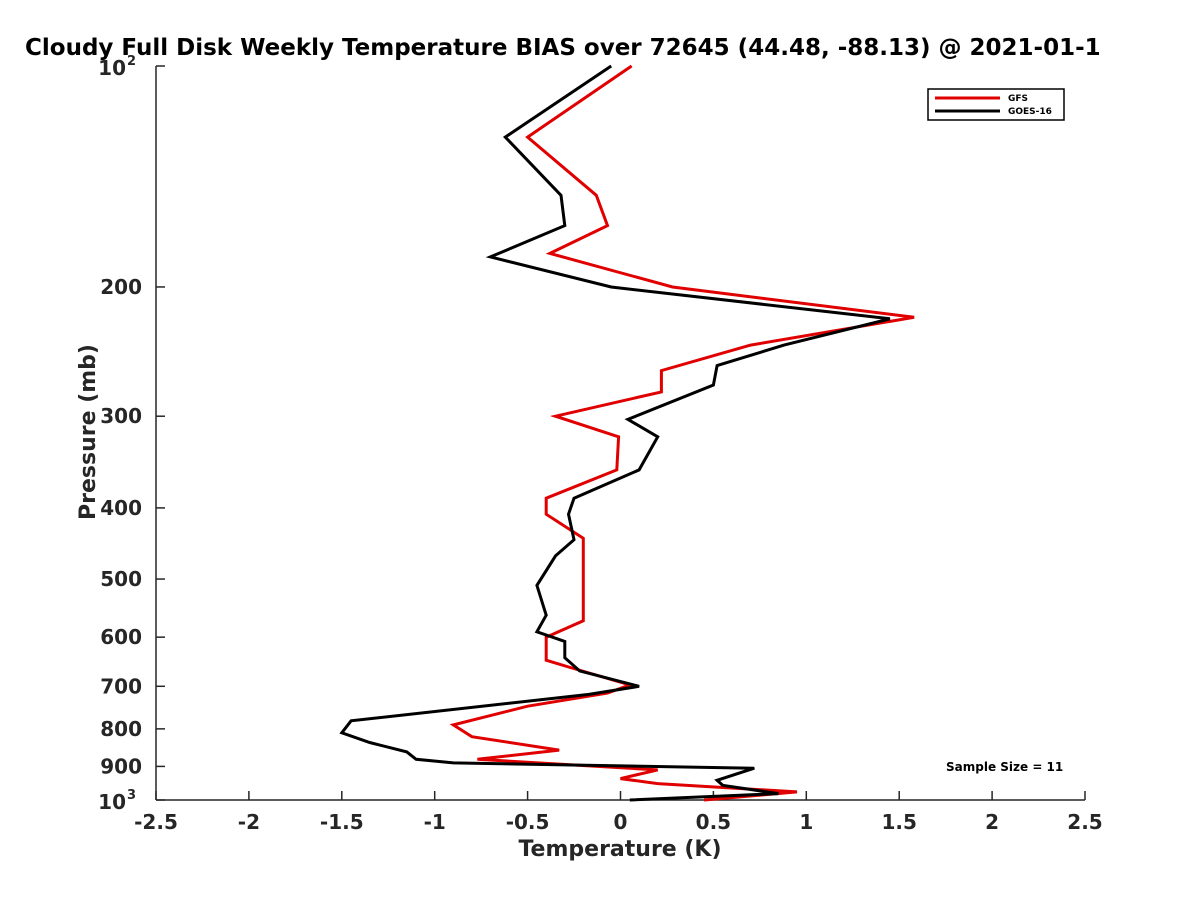 The image size is (1200, 904). What do you see at coordinates (156, 822) in the screenshot?
I see `x-tick-label: -2.5` at bounding box center [156, 822].